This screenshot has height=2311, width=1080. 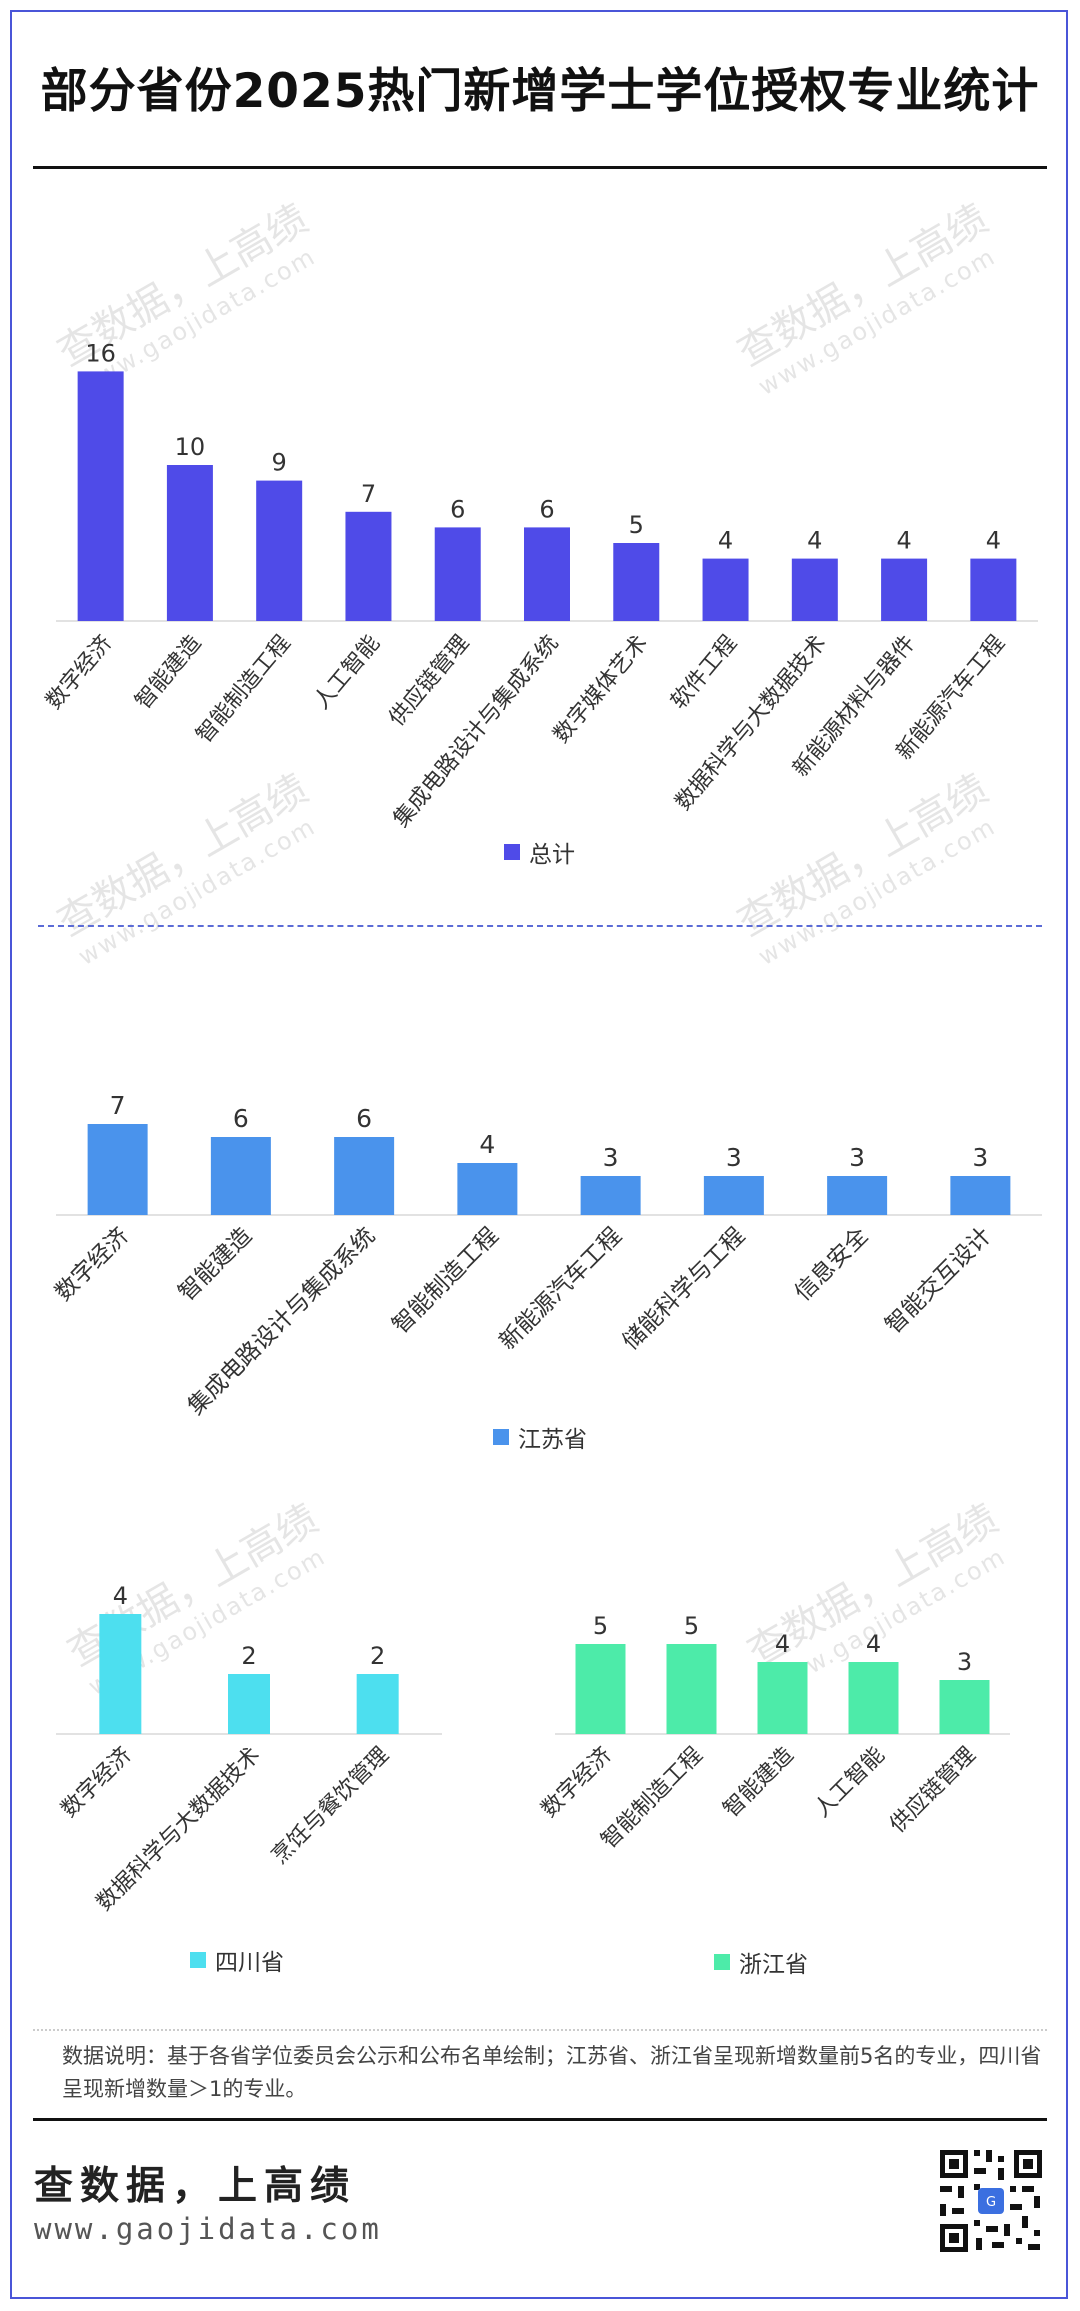 What do you see at coordinates (561, 1289) in the screenshot?
I see `category-label: 新能源汽车工程` at bounding box center [561, 1289].